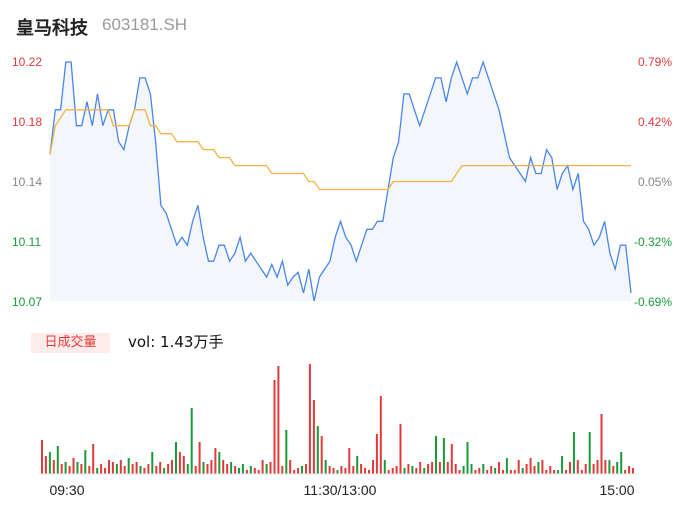 The width and height of the screenshot is (686, 524). What do you see at coordinates (616, 490) in the screenshot?
I see `time-tick-label: 15:00` at bounding box center [616, 490].